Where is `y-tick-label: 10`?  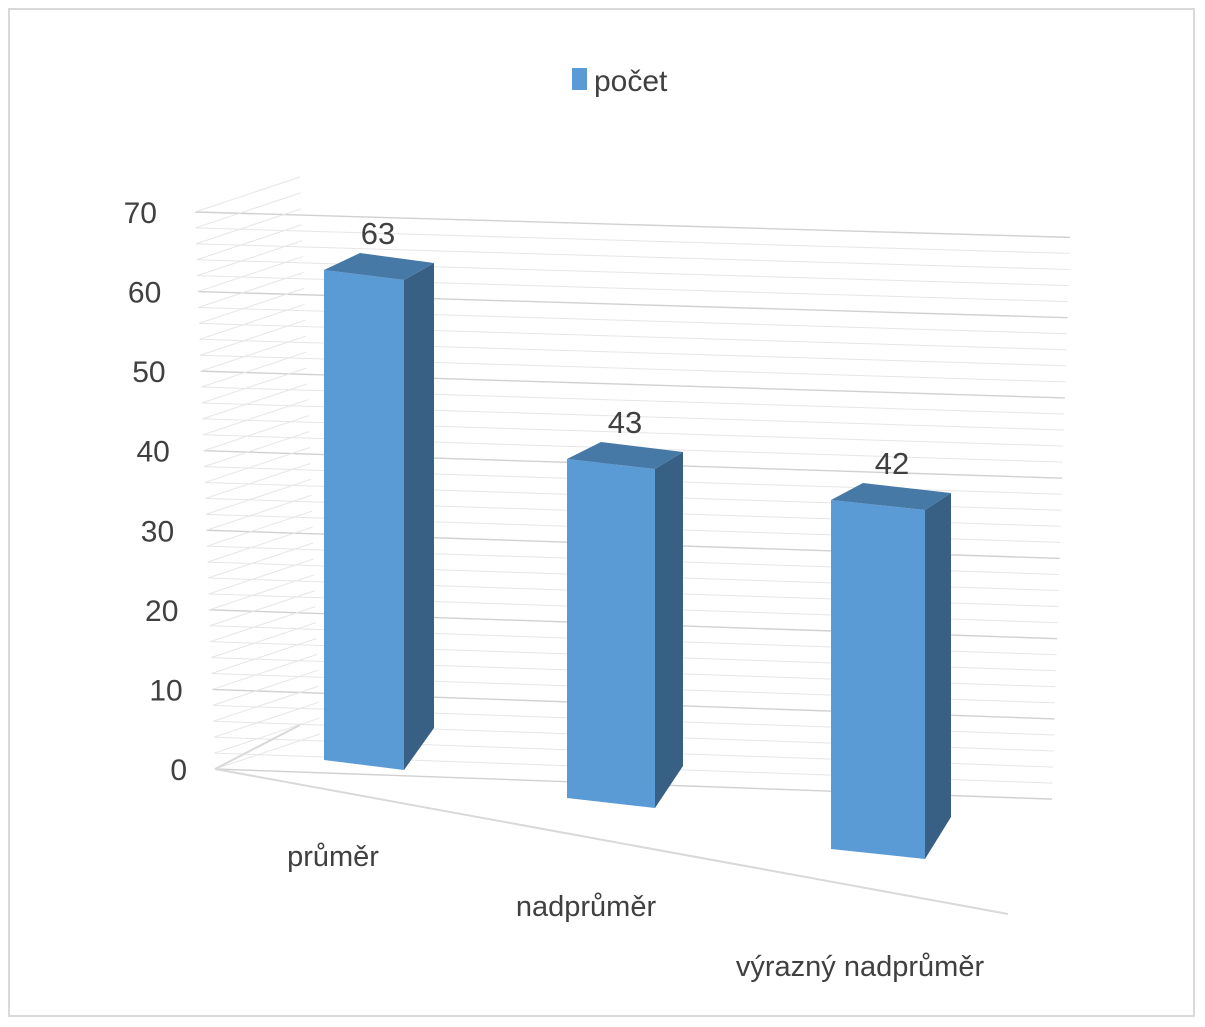 y-tick-label: 10 is located at coordinates (165, 690).